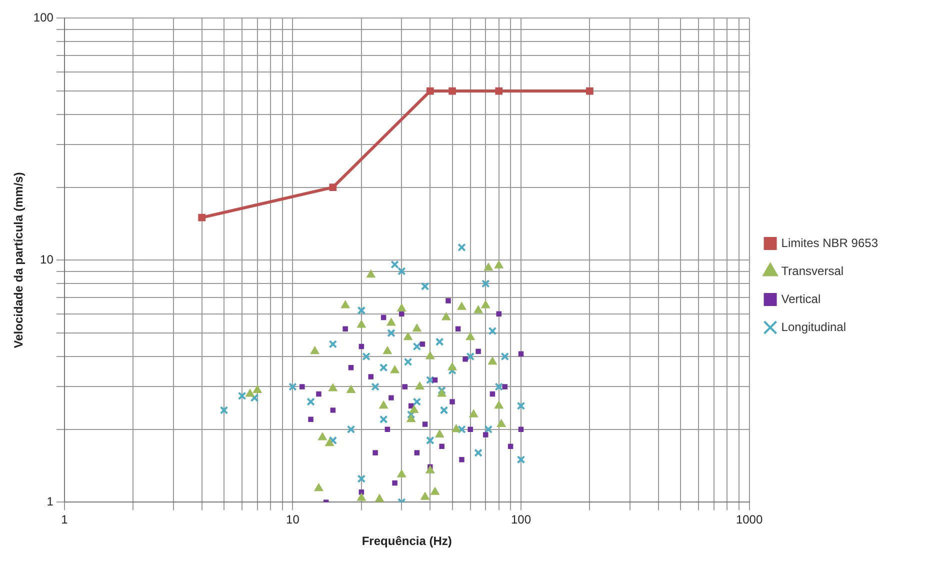 This screenshot has height=566, width=934. What do you see at coordinates (19, 260) in the screenshot?
I see `y-axis-title: Velocidade da partícula (mm/s)` at bounding box center [19, 260].